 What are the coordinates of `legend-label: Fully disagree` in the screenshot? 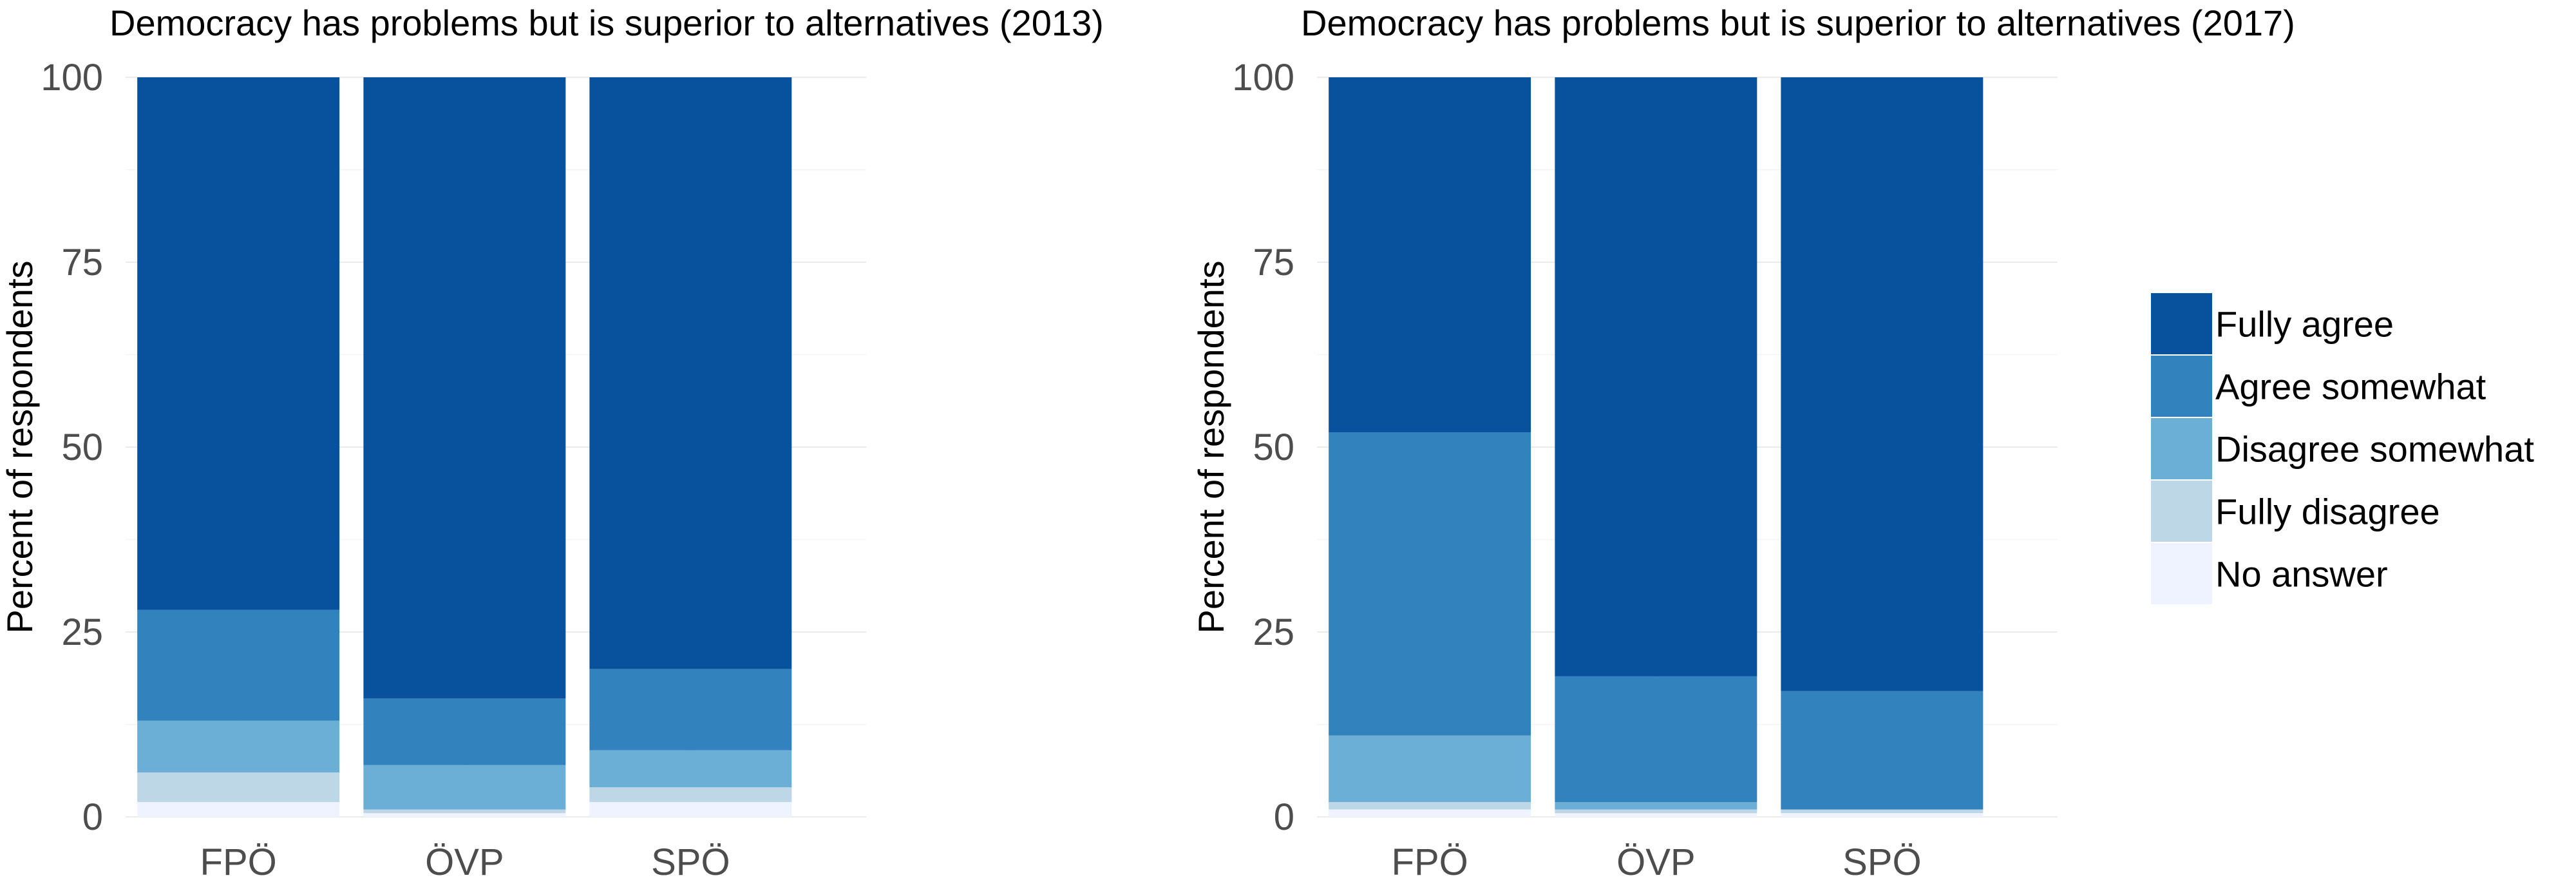 It's located at (2328, 512).